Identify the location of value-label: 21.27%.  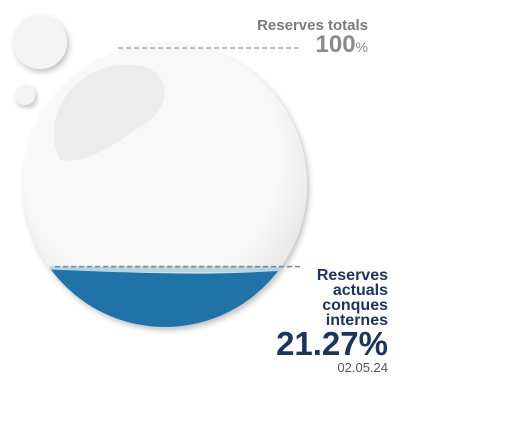
(332, 343).